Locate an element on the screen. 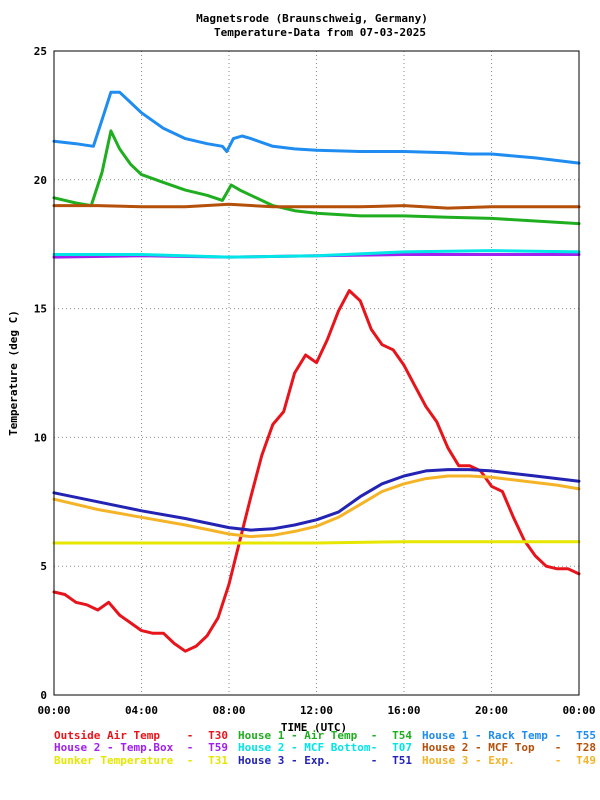 The width and height of the screenshot is (600, 800). x-tick-label: 04:00 is located at coordinates (141, 710).